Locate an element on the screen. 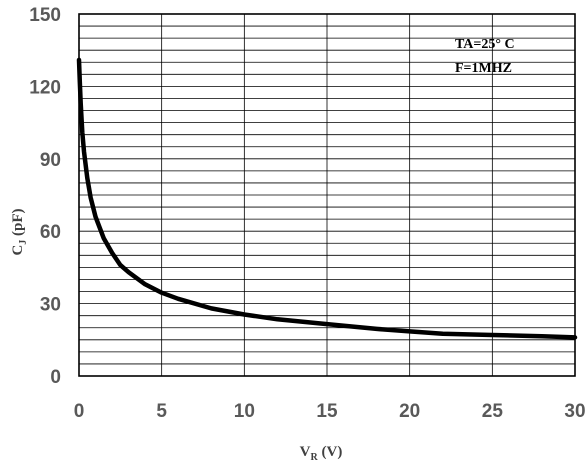 The width and height of the screenshot is (588, 466). y-tick-label: 30 is located at coordinates (50, 305).